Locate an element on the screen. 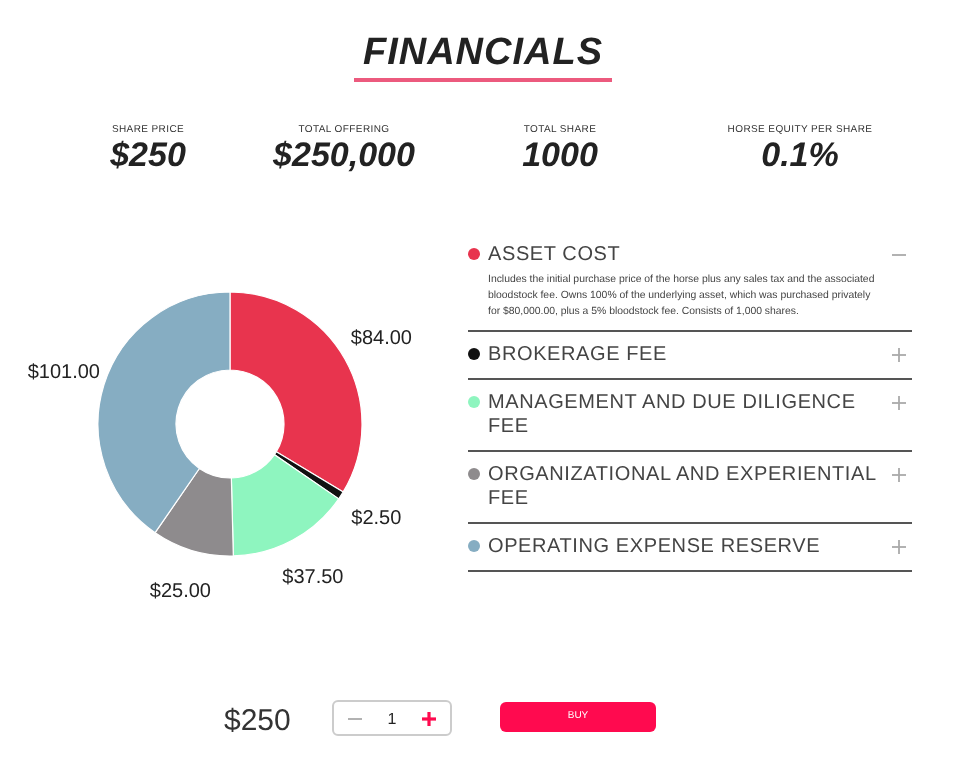 The width and height of the screenshot is (966, 760). data-label: $25.00 is located at coordinates (180, 591).